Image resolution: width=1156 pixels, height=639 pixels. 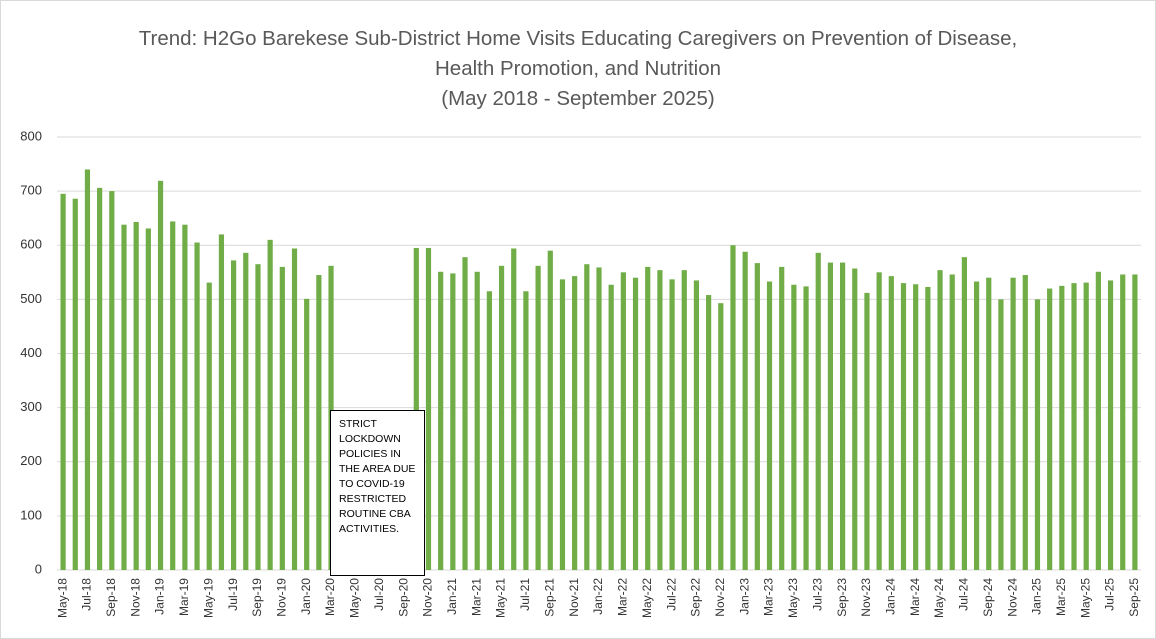 What do you see at coordinates (1085, 598) in the screenshot?
I see `x-tick-label: May-25` at bounding box center [1085, 598].